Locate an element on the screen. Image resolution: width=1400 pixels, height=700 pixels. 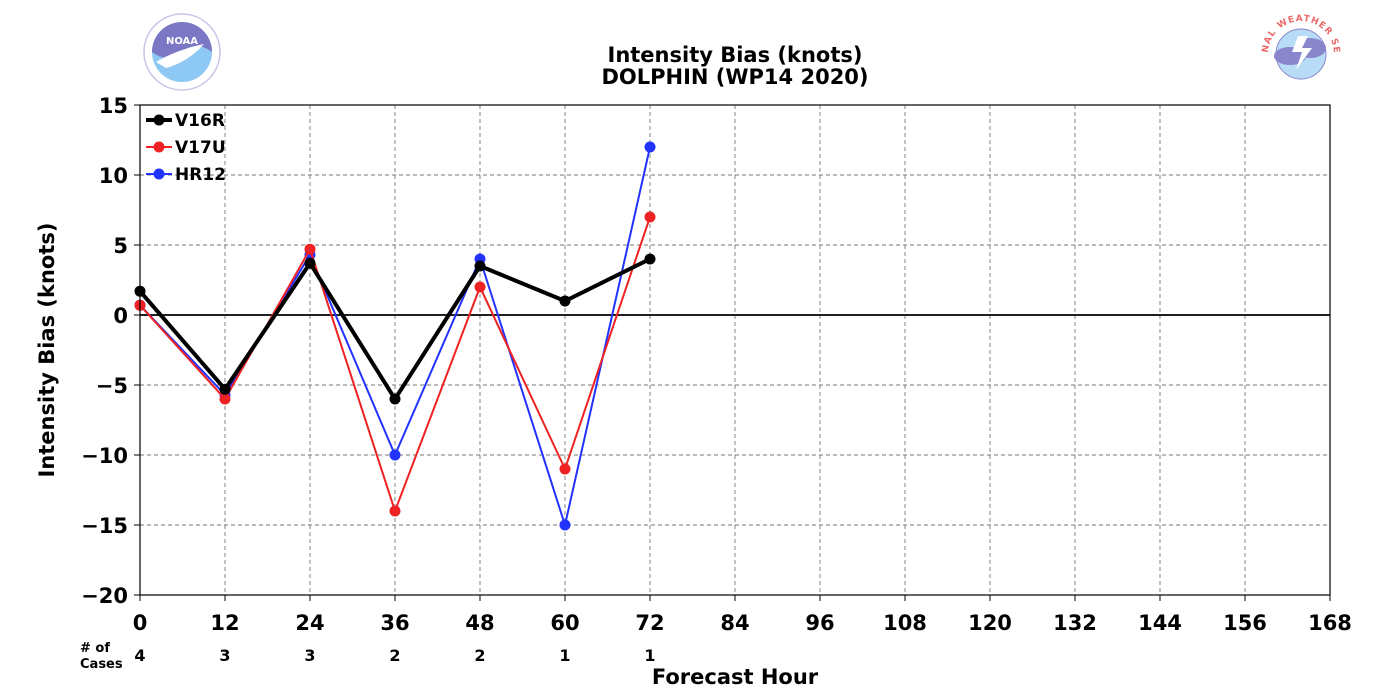
case-count: 4 is located at coordinates (139, 655).